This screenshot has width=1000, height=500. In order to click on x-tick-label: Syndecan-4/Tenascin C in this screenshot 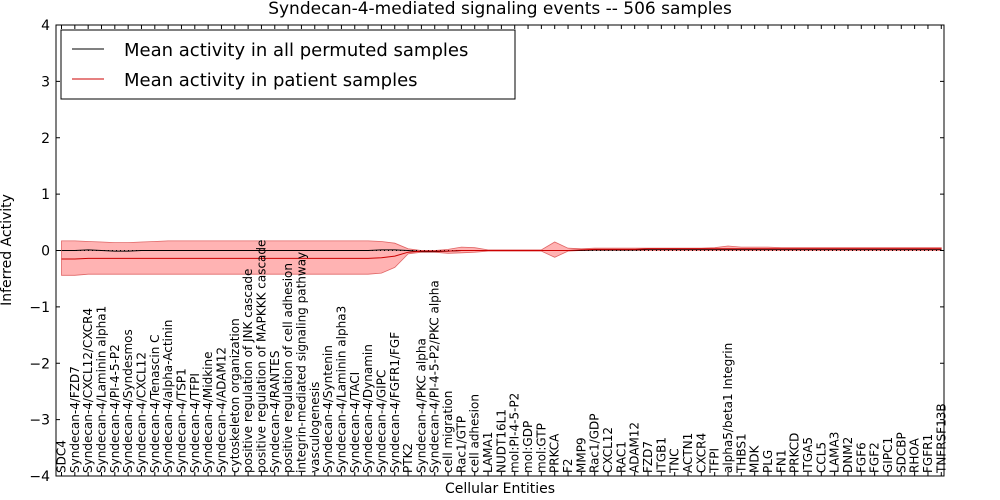, I will do `click(155, 403)`.